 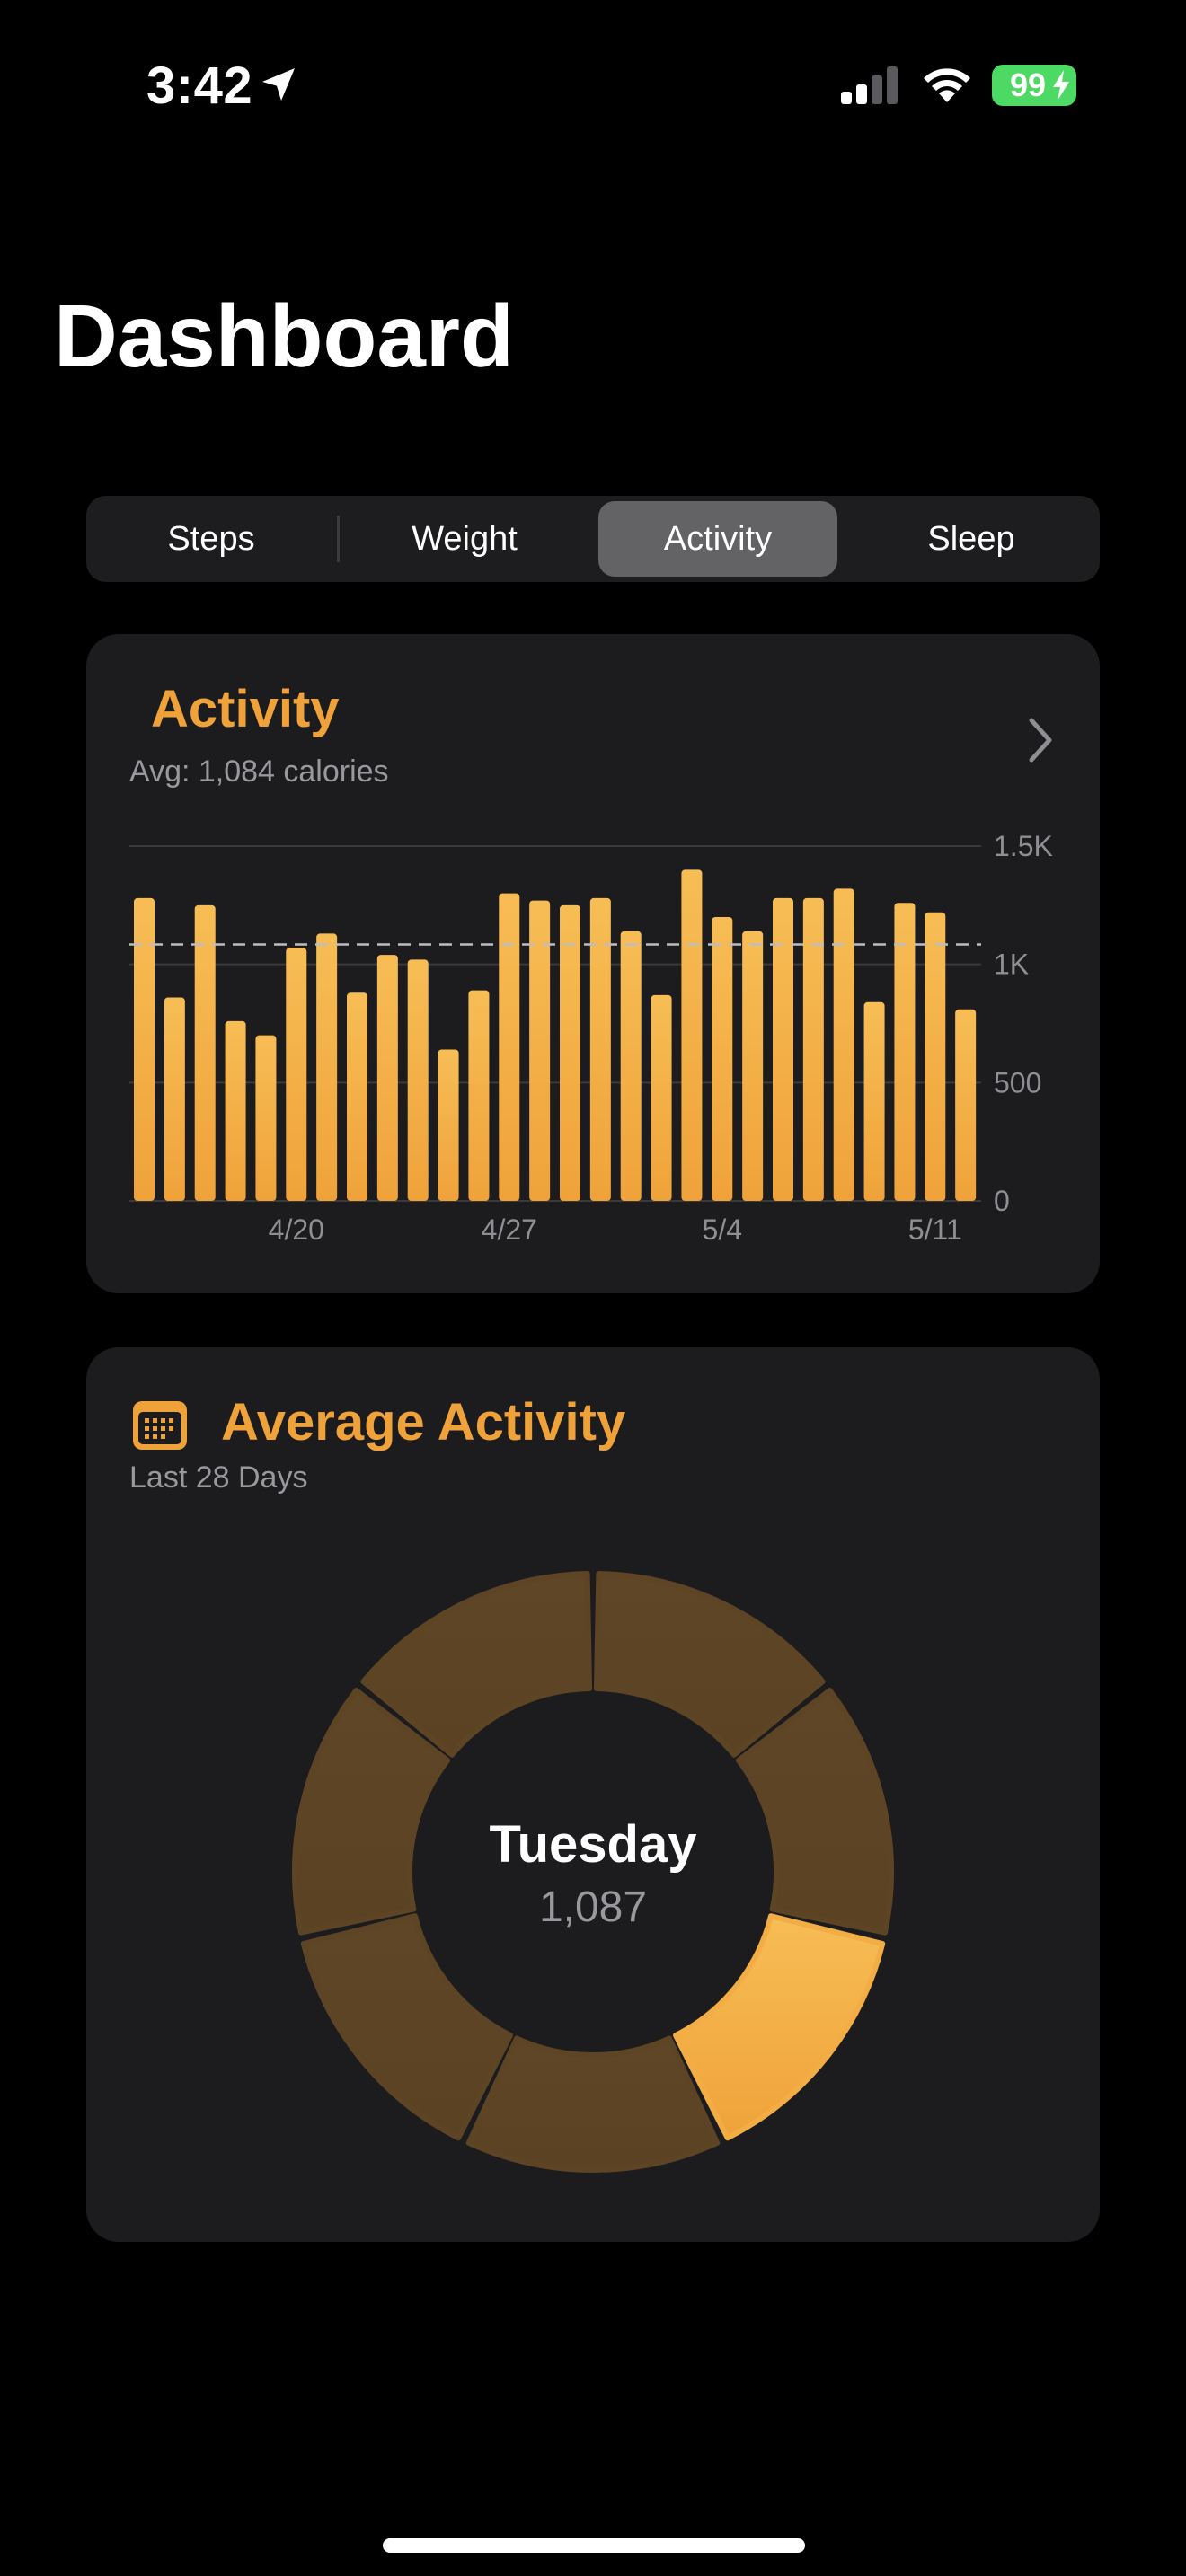 I want to click on x-tick-label: 5/11, so click(x=935, y=1229).